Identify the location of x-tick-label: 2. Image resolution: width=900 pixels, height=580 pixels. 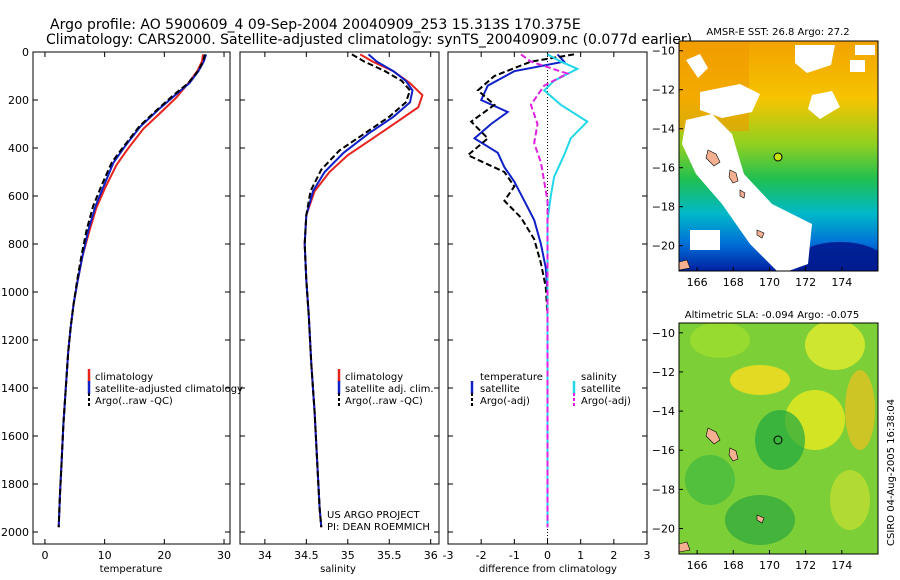
(613, 555).